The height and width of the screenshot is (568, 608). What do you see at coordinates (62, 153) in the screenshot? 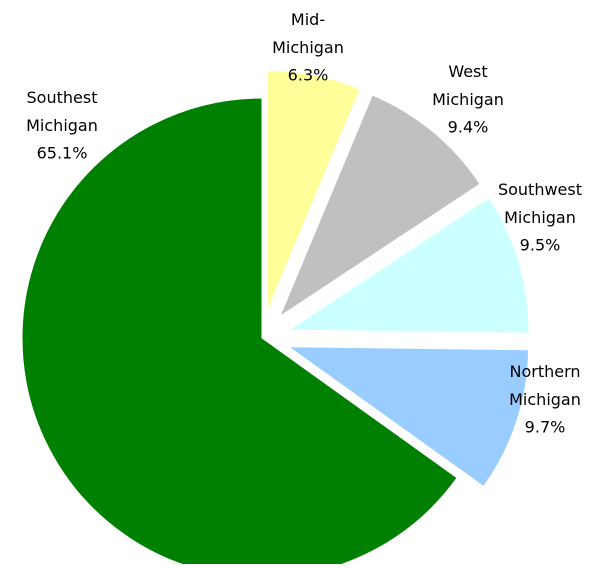
I see `slice-value-label: 65.1%` at bounding box center [62, 153].